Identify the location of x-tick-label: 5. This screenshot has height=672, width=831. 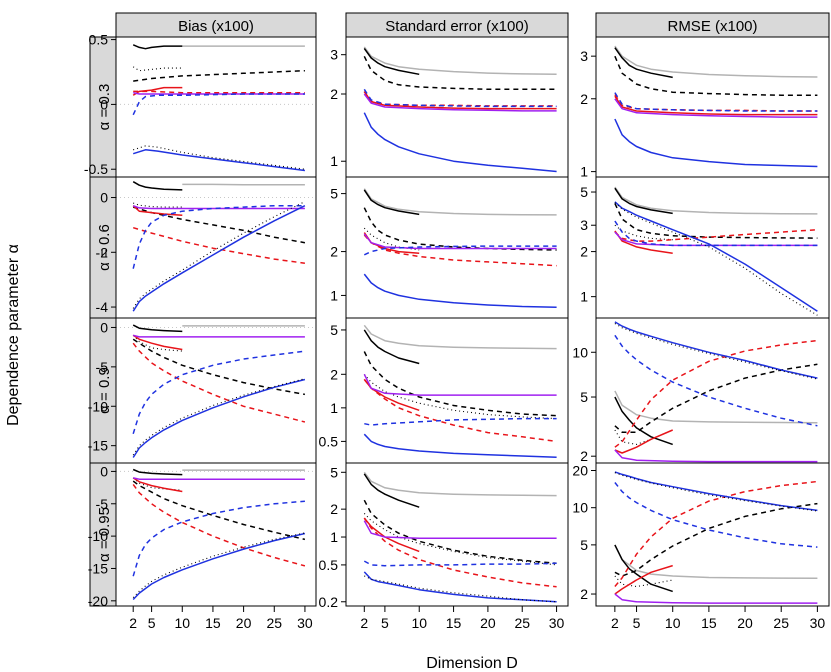
(385, 623).